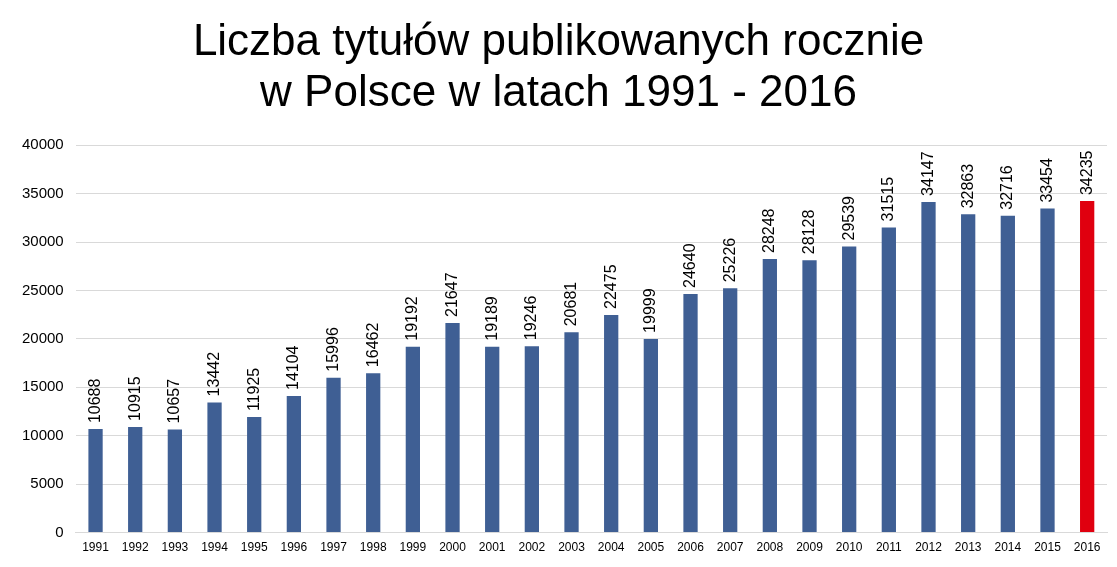 This screenshot has height=567, width=1117. What do you see at coordinates (572, 547) in the screenshot?
I see `x-tick-label: 2003` at bounding box center [572, 547].